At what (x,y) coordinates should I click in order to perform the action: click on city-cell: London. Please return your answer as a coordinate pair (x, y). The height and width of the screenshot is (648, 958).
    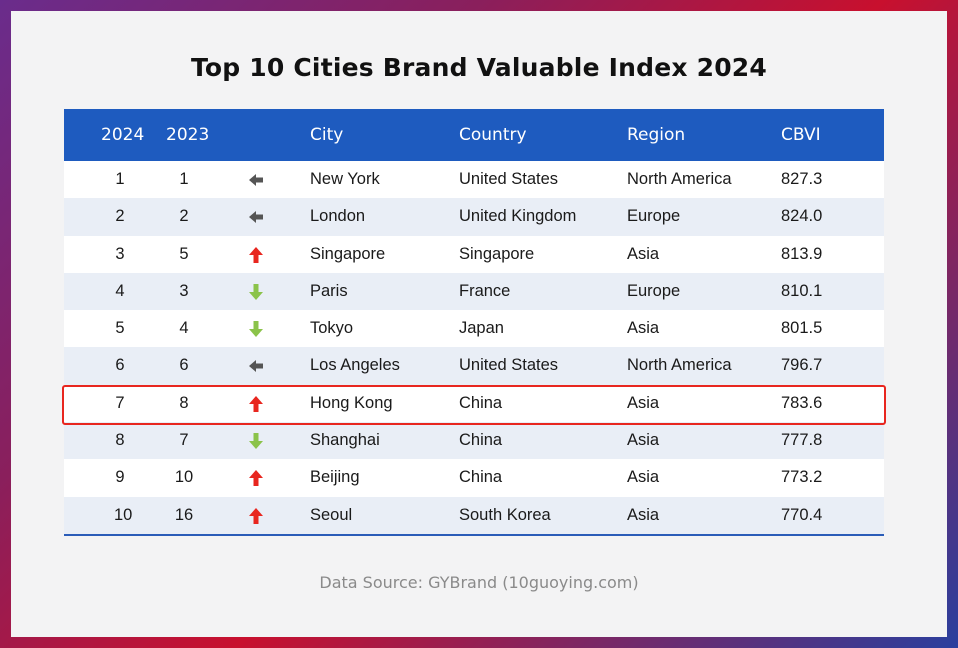
    Looking at the image, I should click on (338, 216).